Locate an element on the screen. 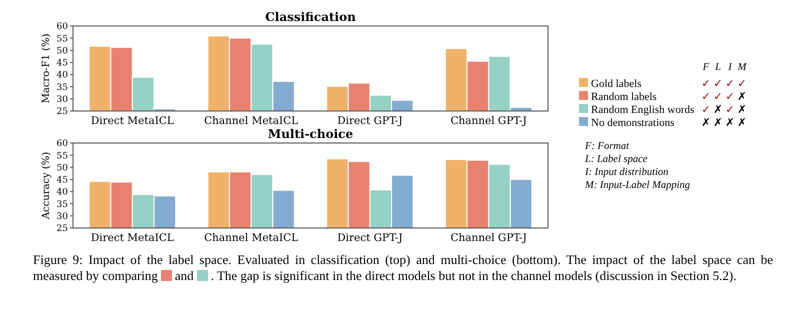 The image size is (800, 336). y-axis-title: Accuracy (%) is located at coordinates (46, 186).